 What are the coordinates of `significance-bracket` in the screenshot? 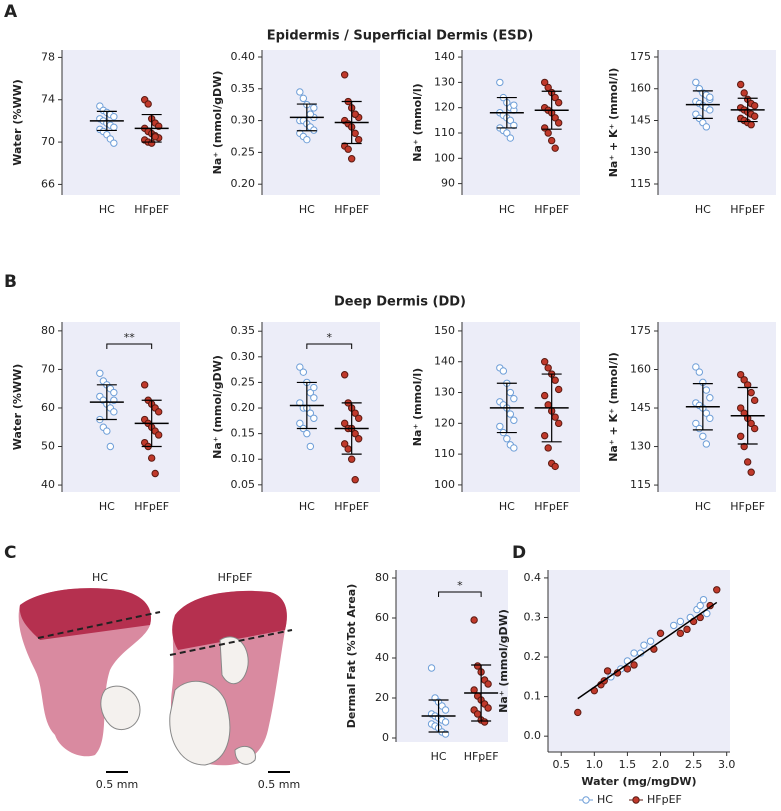 It's located at (329, 346).